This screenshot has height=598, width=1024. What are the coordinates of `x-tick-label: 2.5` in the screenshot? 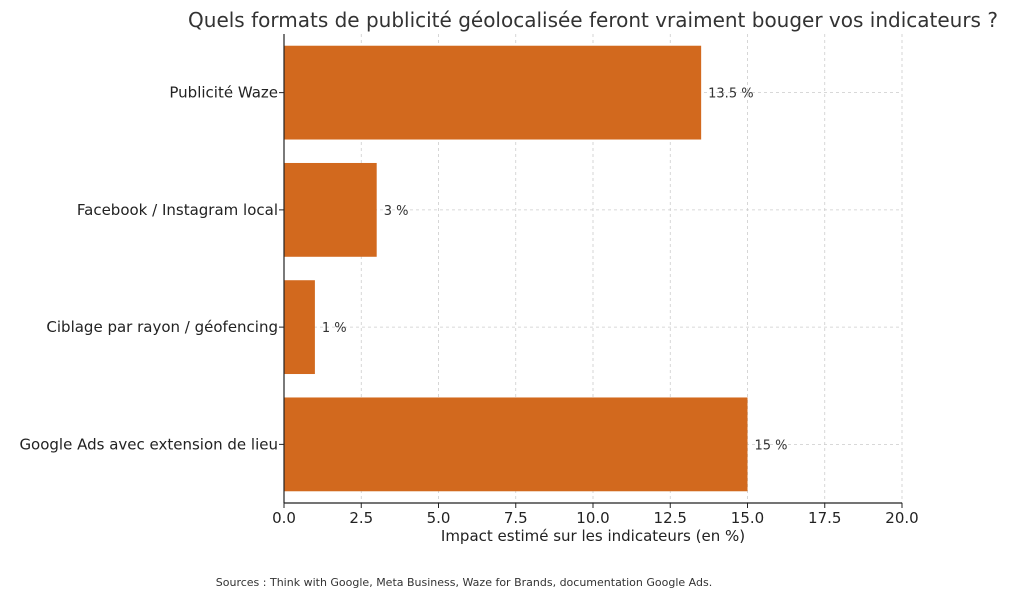 It's located at (361, 518).